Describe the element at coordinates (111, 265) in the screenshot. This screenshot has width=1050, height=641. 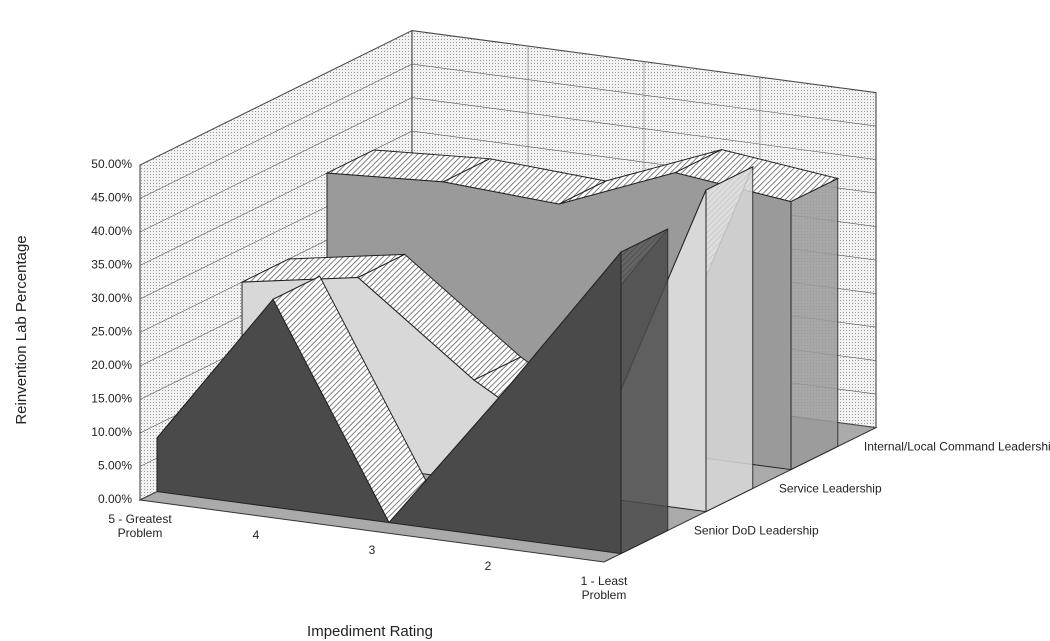
I see `y-tick-label: 35.00%` at that location.